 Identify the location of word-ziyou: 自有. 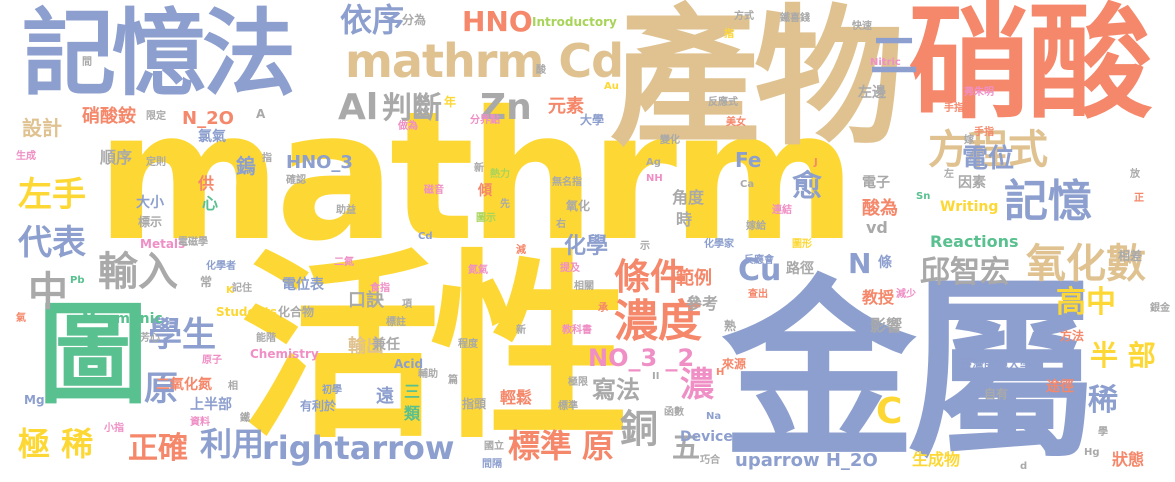
(996, 394).